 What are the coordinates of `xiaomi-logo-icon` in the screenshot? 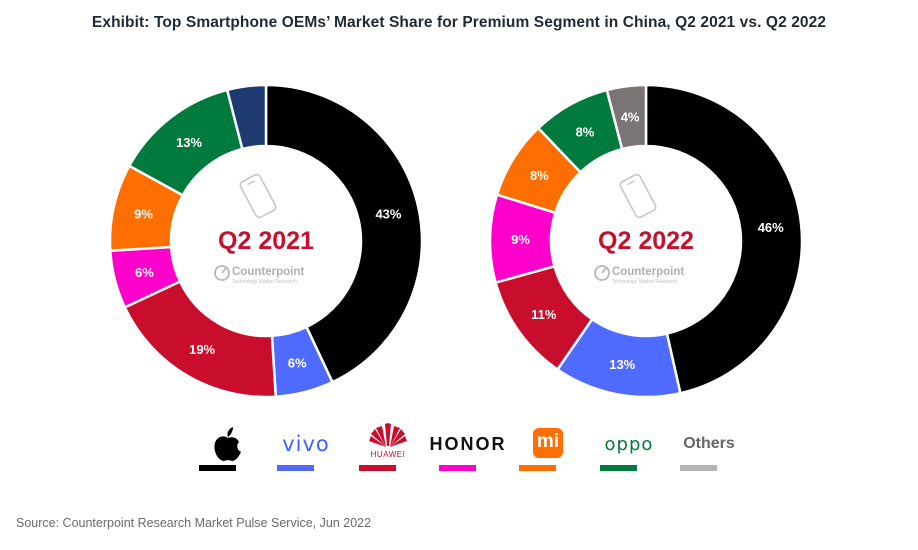 It's located at (548, 443).